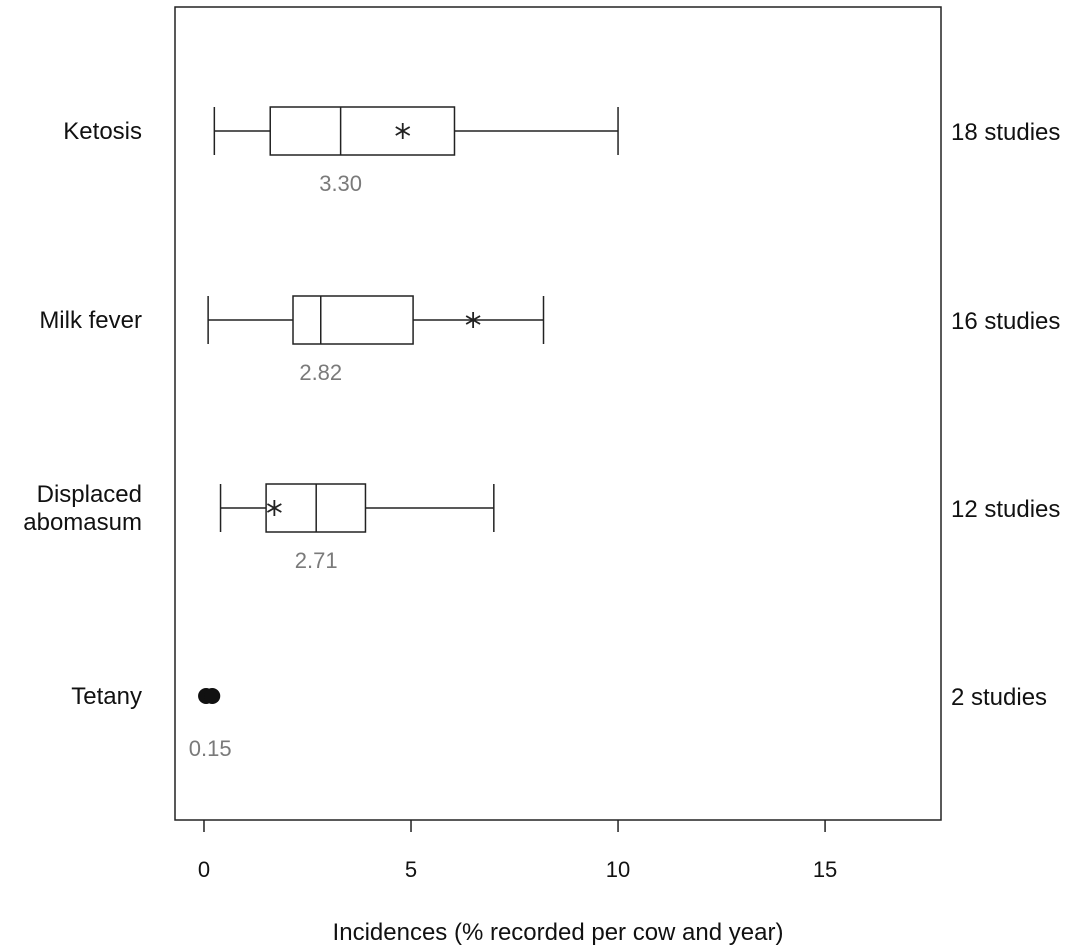  I want to click on median-label-milk-fever: 2.82, so click(320, 372).